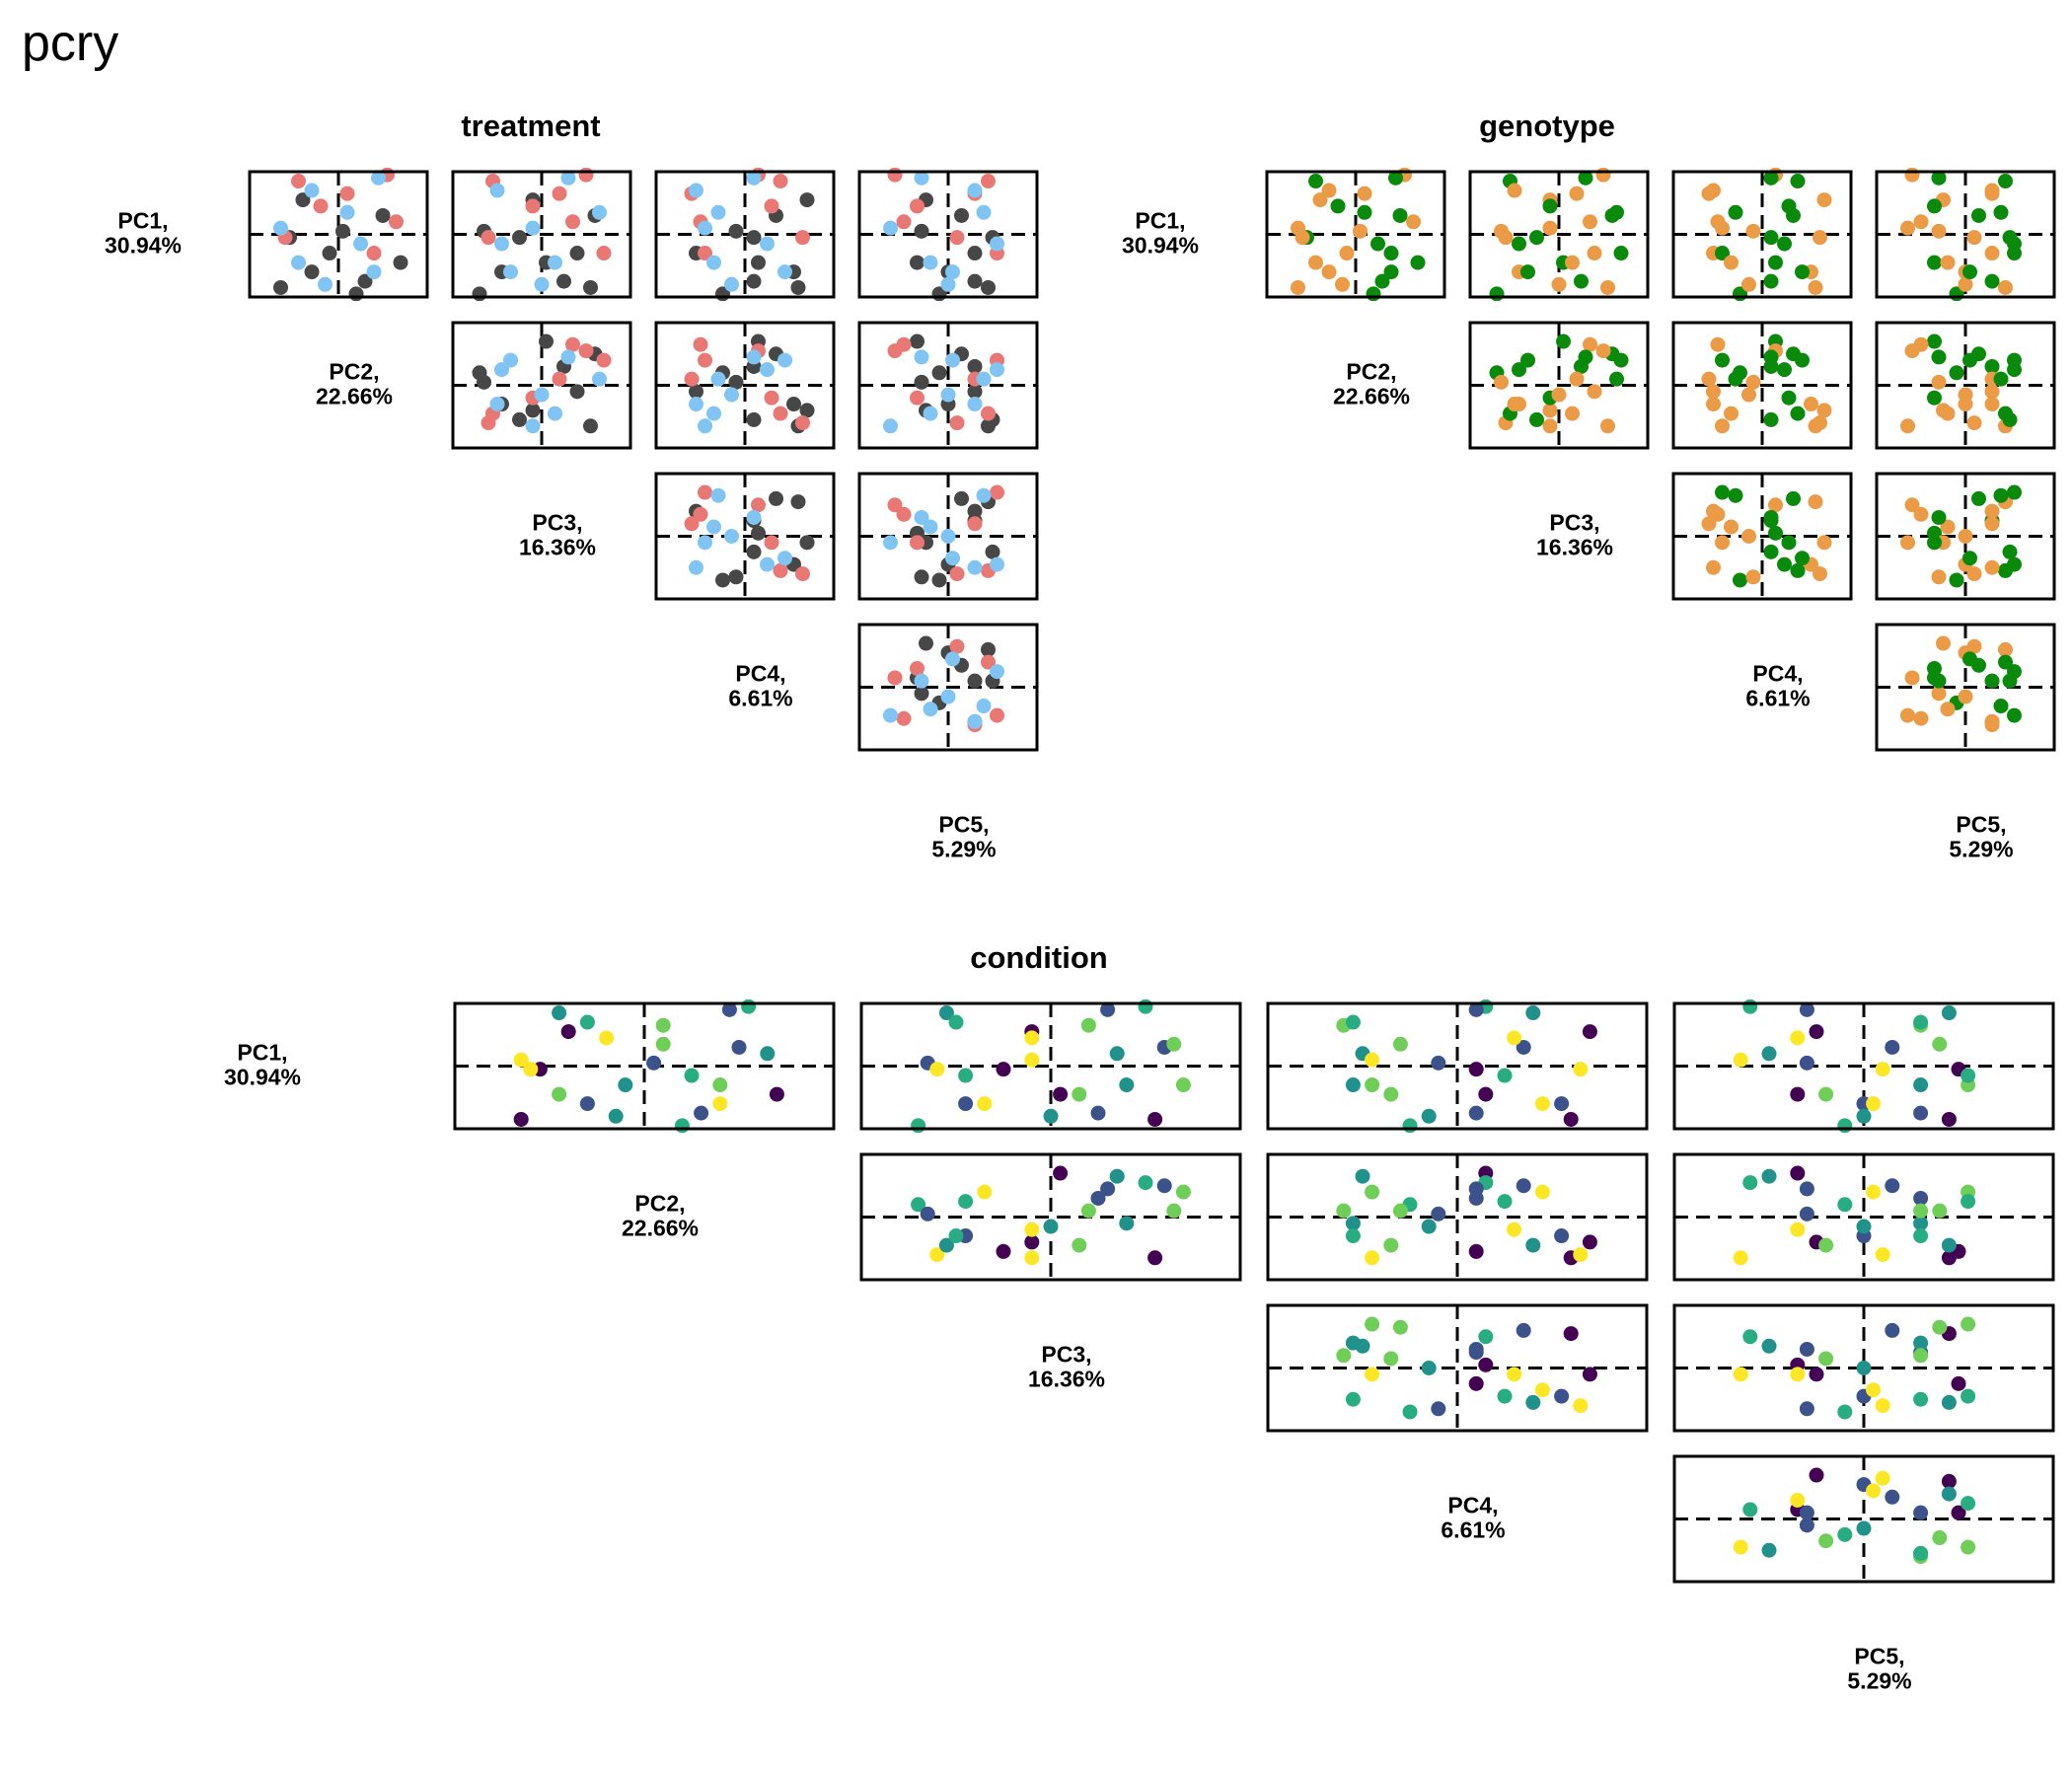  What do you see at coordinates (948, 688) in the screenshot?
I see `scatter-cell-treatment-pc4-pc5` at bounding box center [948, 688].